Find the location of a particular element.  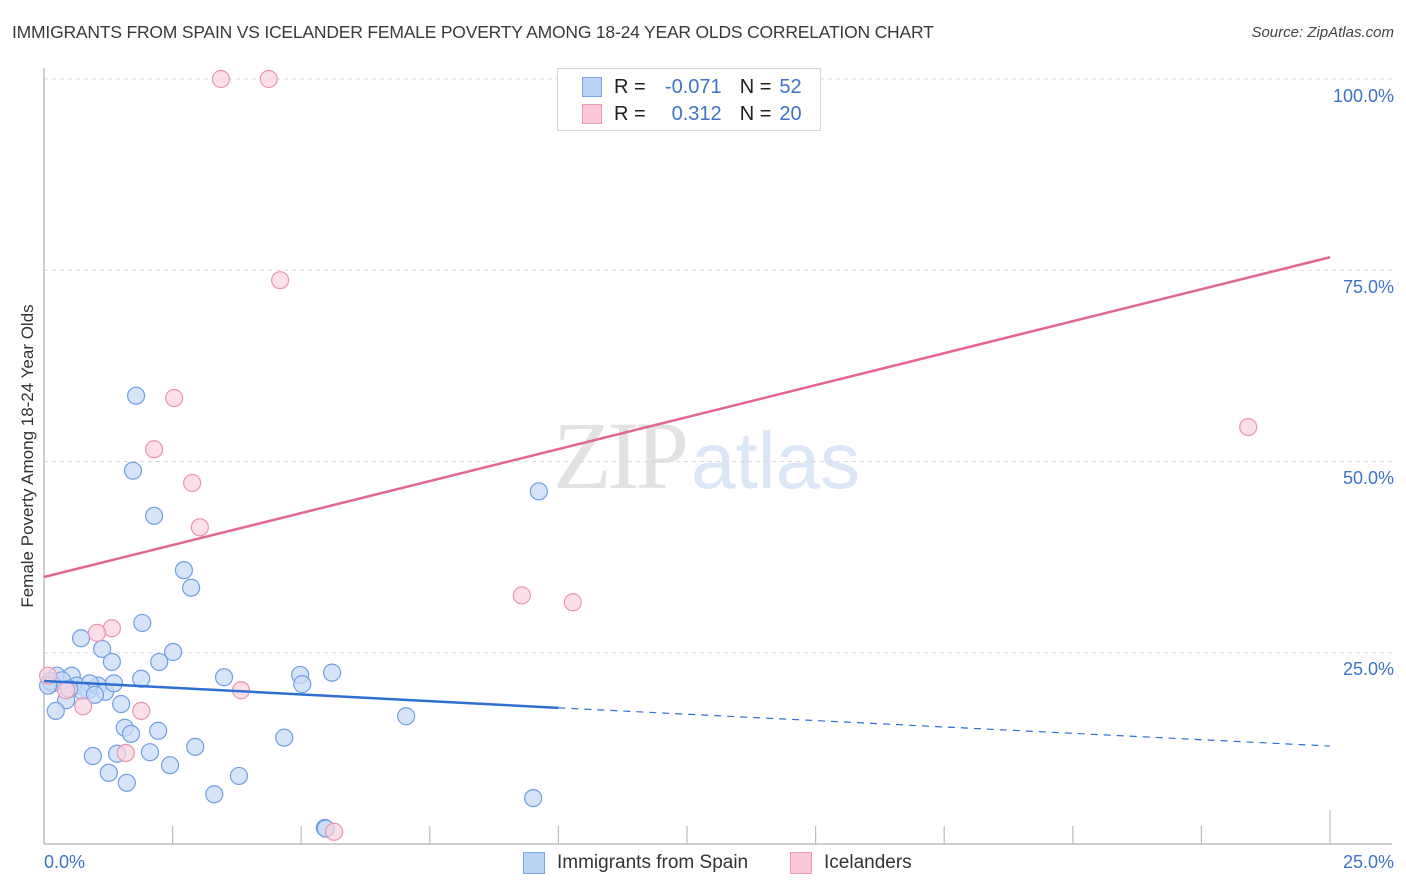

x-tick-25: 25.0% is located at coordinates (1368, 862).